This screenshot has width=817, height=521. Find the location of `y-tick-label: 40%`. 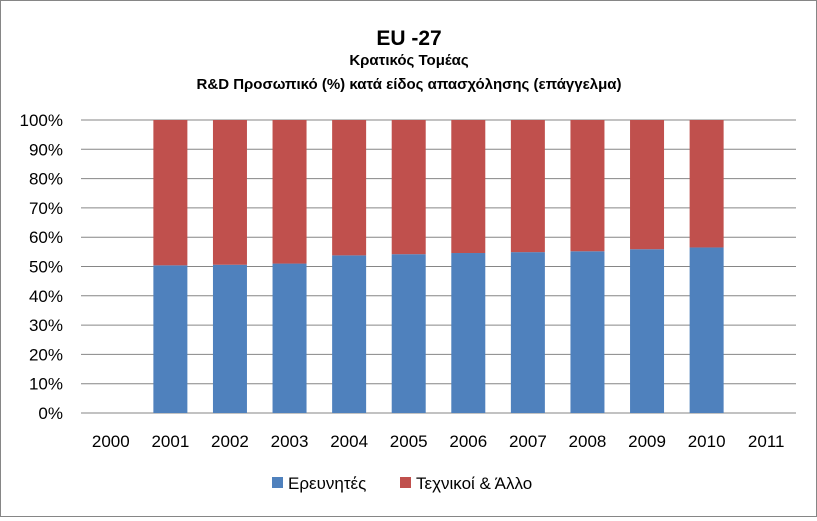

y-tick-label: 40% is located at coordinates (46, 296).